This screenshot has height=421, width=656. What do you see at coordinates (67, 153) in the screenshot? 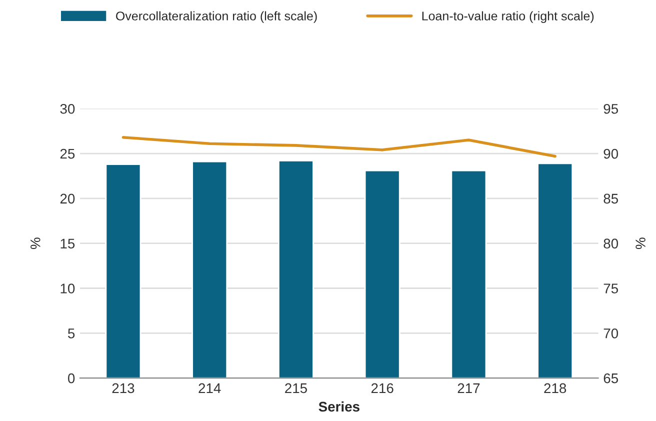
I see `y-tick-label: 25` at bounding box center [67, 153].